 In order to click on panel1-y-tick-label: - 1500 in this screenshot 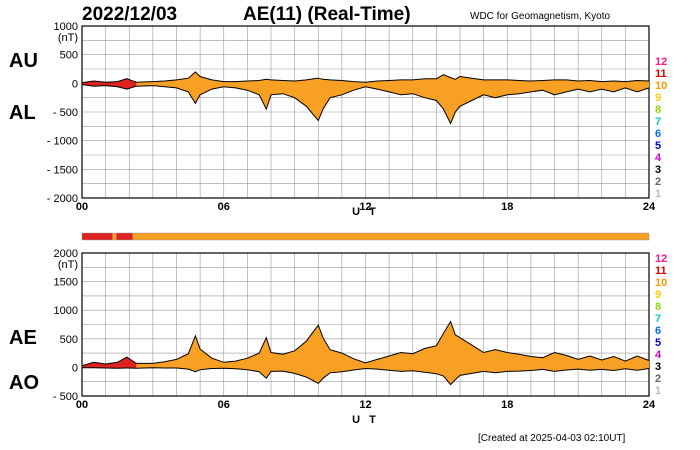, I will do `click(62, 170)`.